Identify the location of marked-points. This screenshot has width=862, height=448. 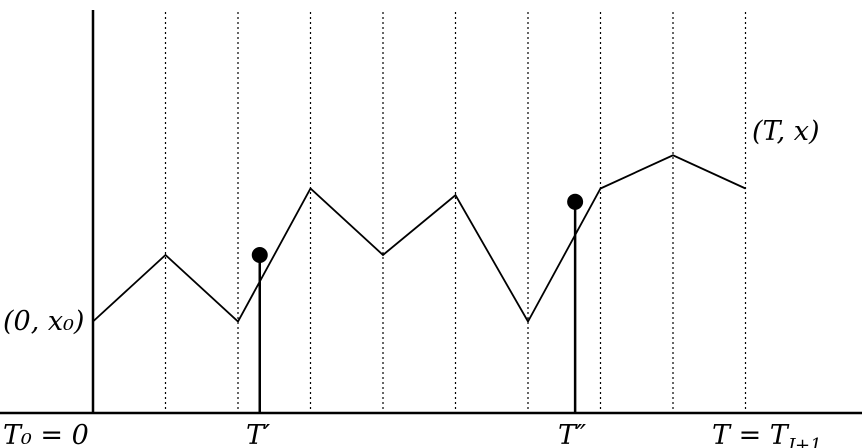
(417, 228).